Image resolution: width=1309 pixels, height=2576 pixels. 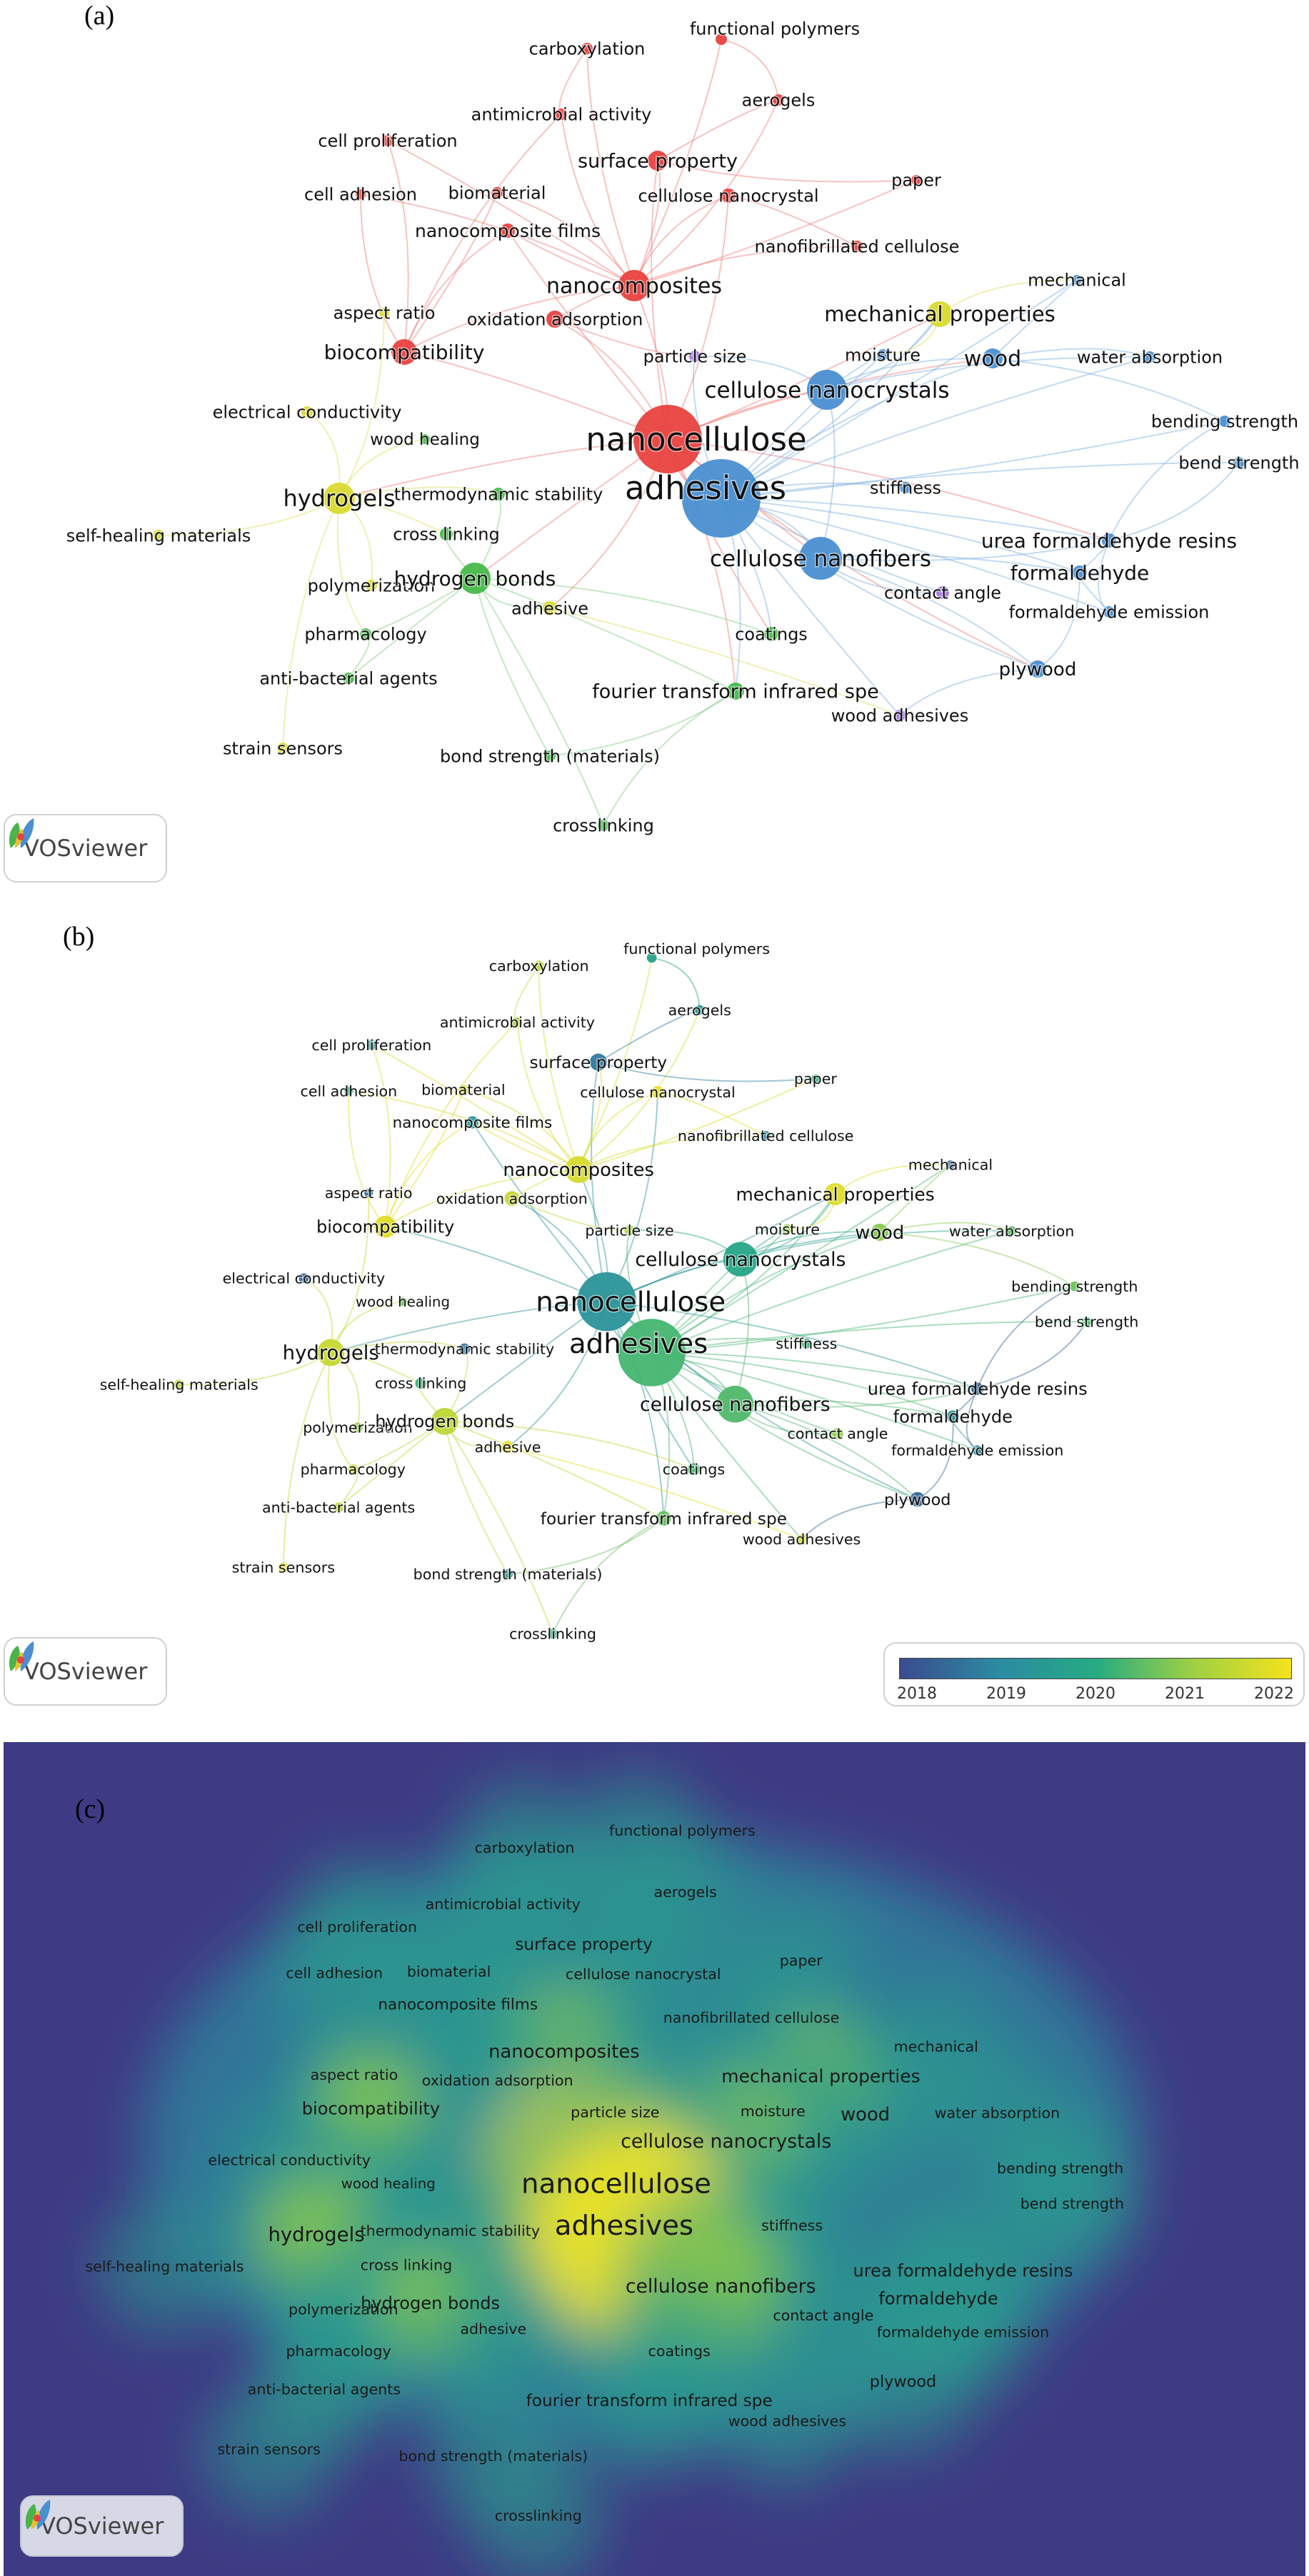 What do you see at coordinates (404, 352) in the screenshot?
I see `node-biocompatibility` at bounding box center [404, 352].